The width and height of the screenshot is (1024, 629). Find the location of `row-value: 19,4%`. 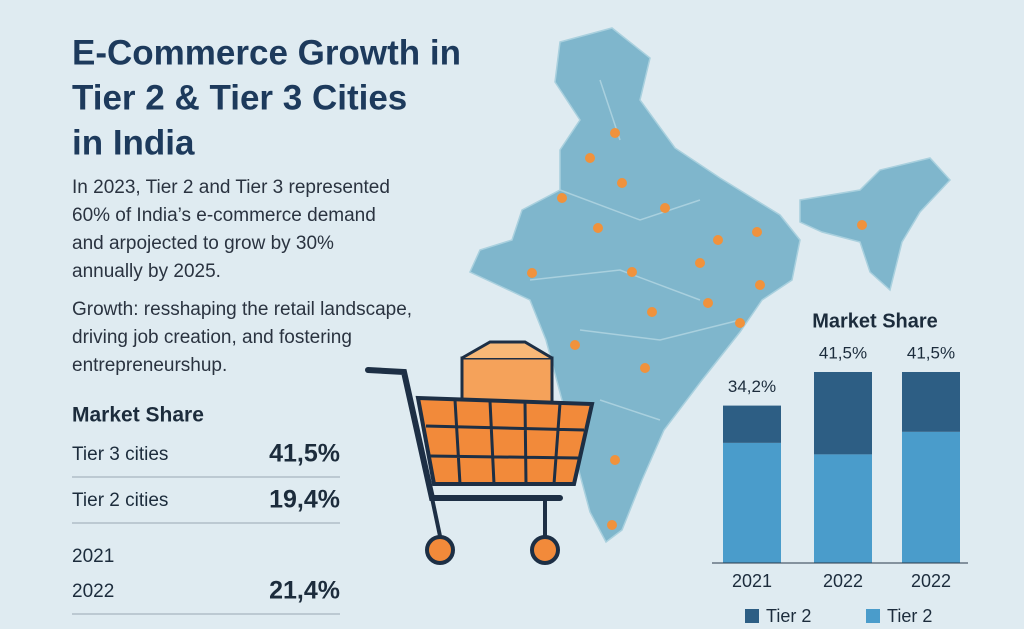

row-value: 19,4% is located at coordinates (304, 500).